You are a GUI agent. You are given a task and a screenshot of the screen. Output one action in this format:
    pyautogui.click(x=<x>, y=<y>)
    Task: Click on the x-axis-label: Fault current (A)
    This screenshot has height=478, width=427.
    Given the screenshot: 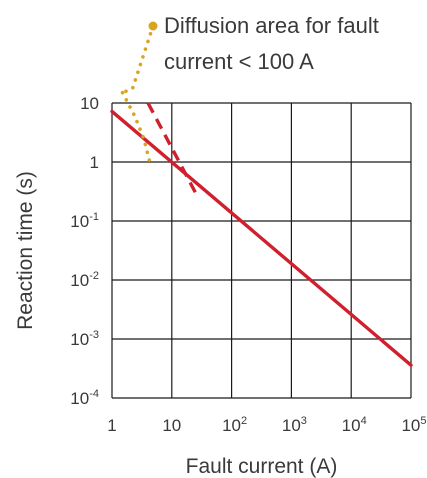 What is the action you would take?
    pyautogui.click(x=262, y=466)
    